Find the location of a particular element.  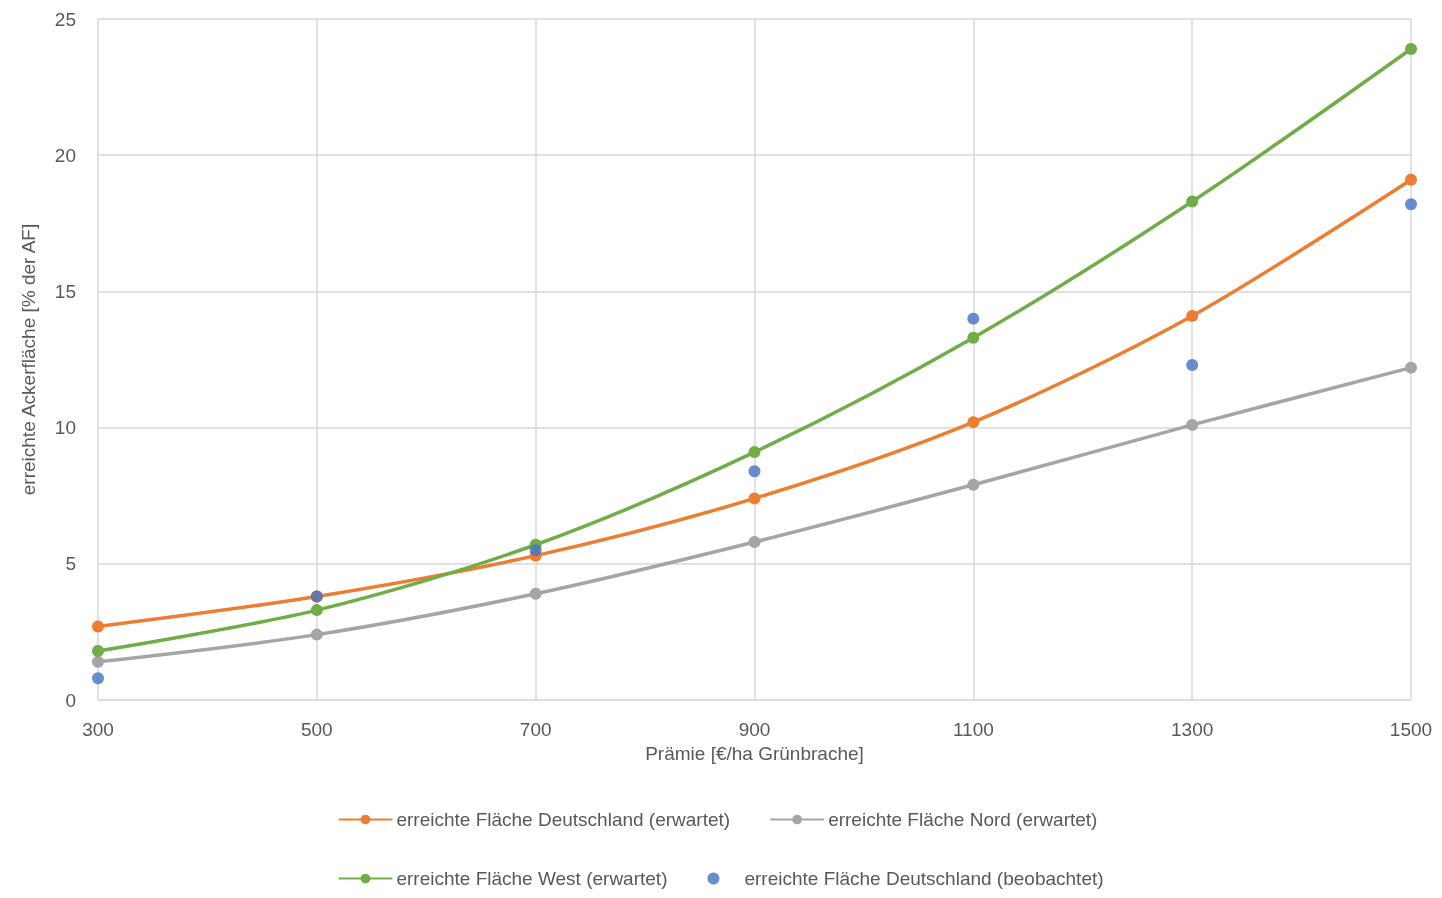

x-tick-label: 700 is located at coordinates (535, 729).